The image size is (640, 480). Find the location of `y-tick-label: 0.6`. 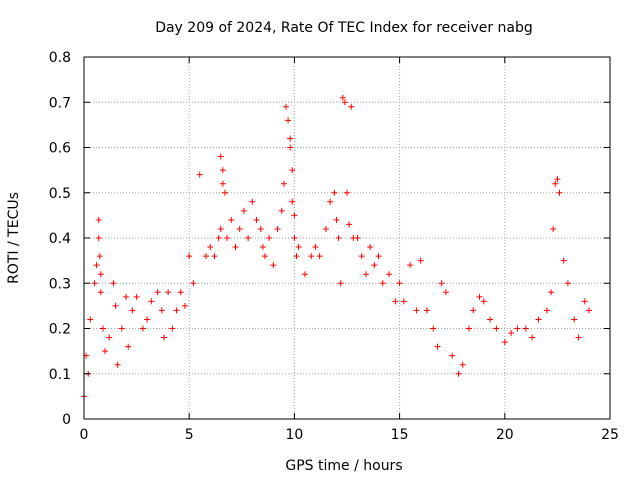

y-tick-label: 0.6 is located at coordinates (60, 149).